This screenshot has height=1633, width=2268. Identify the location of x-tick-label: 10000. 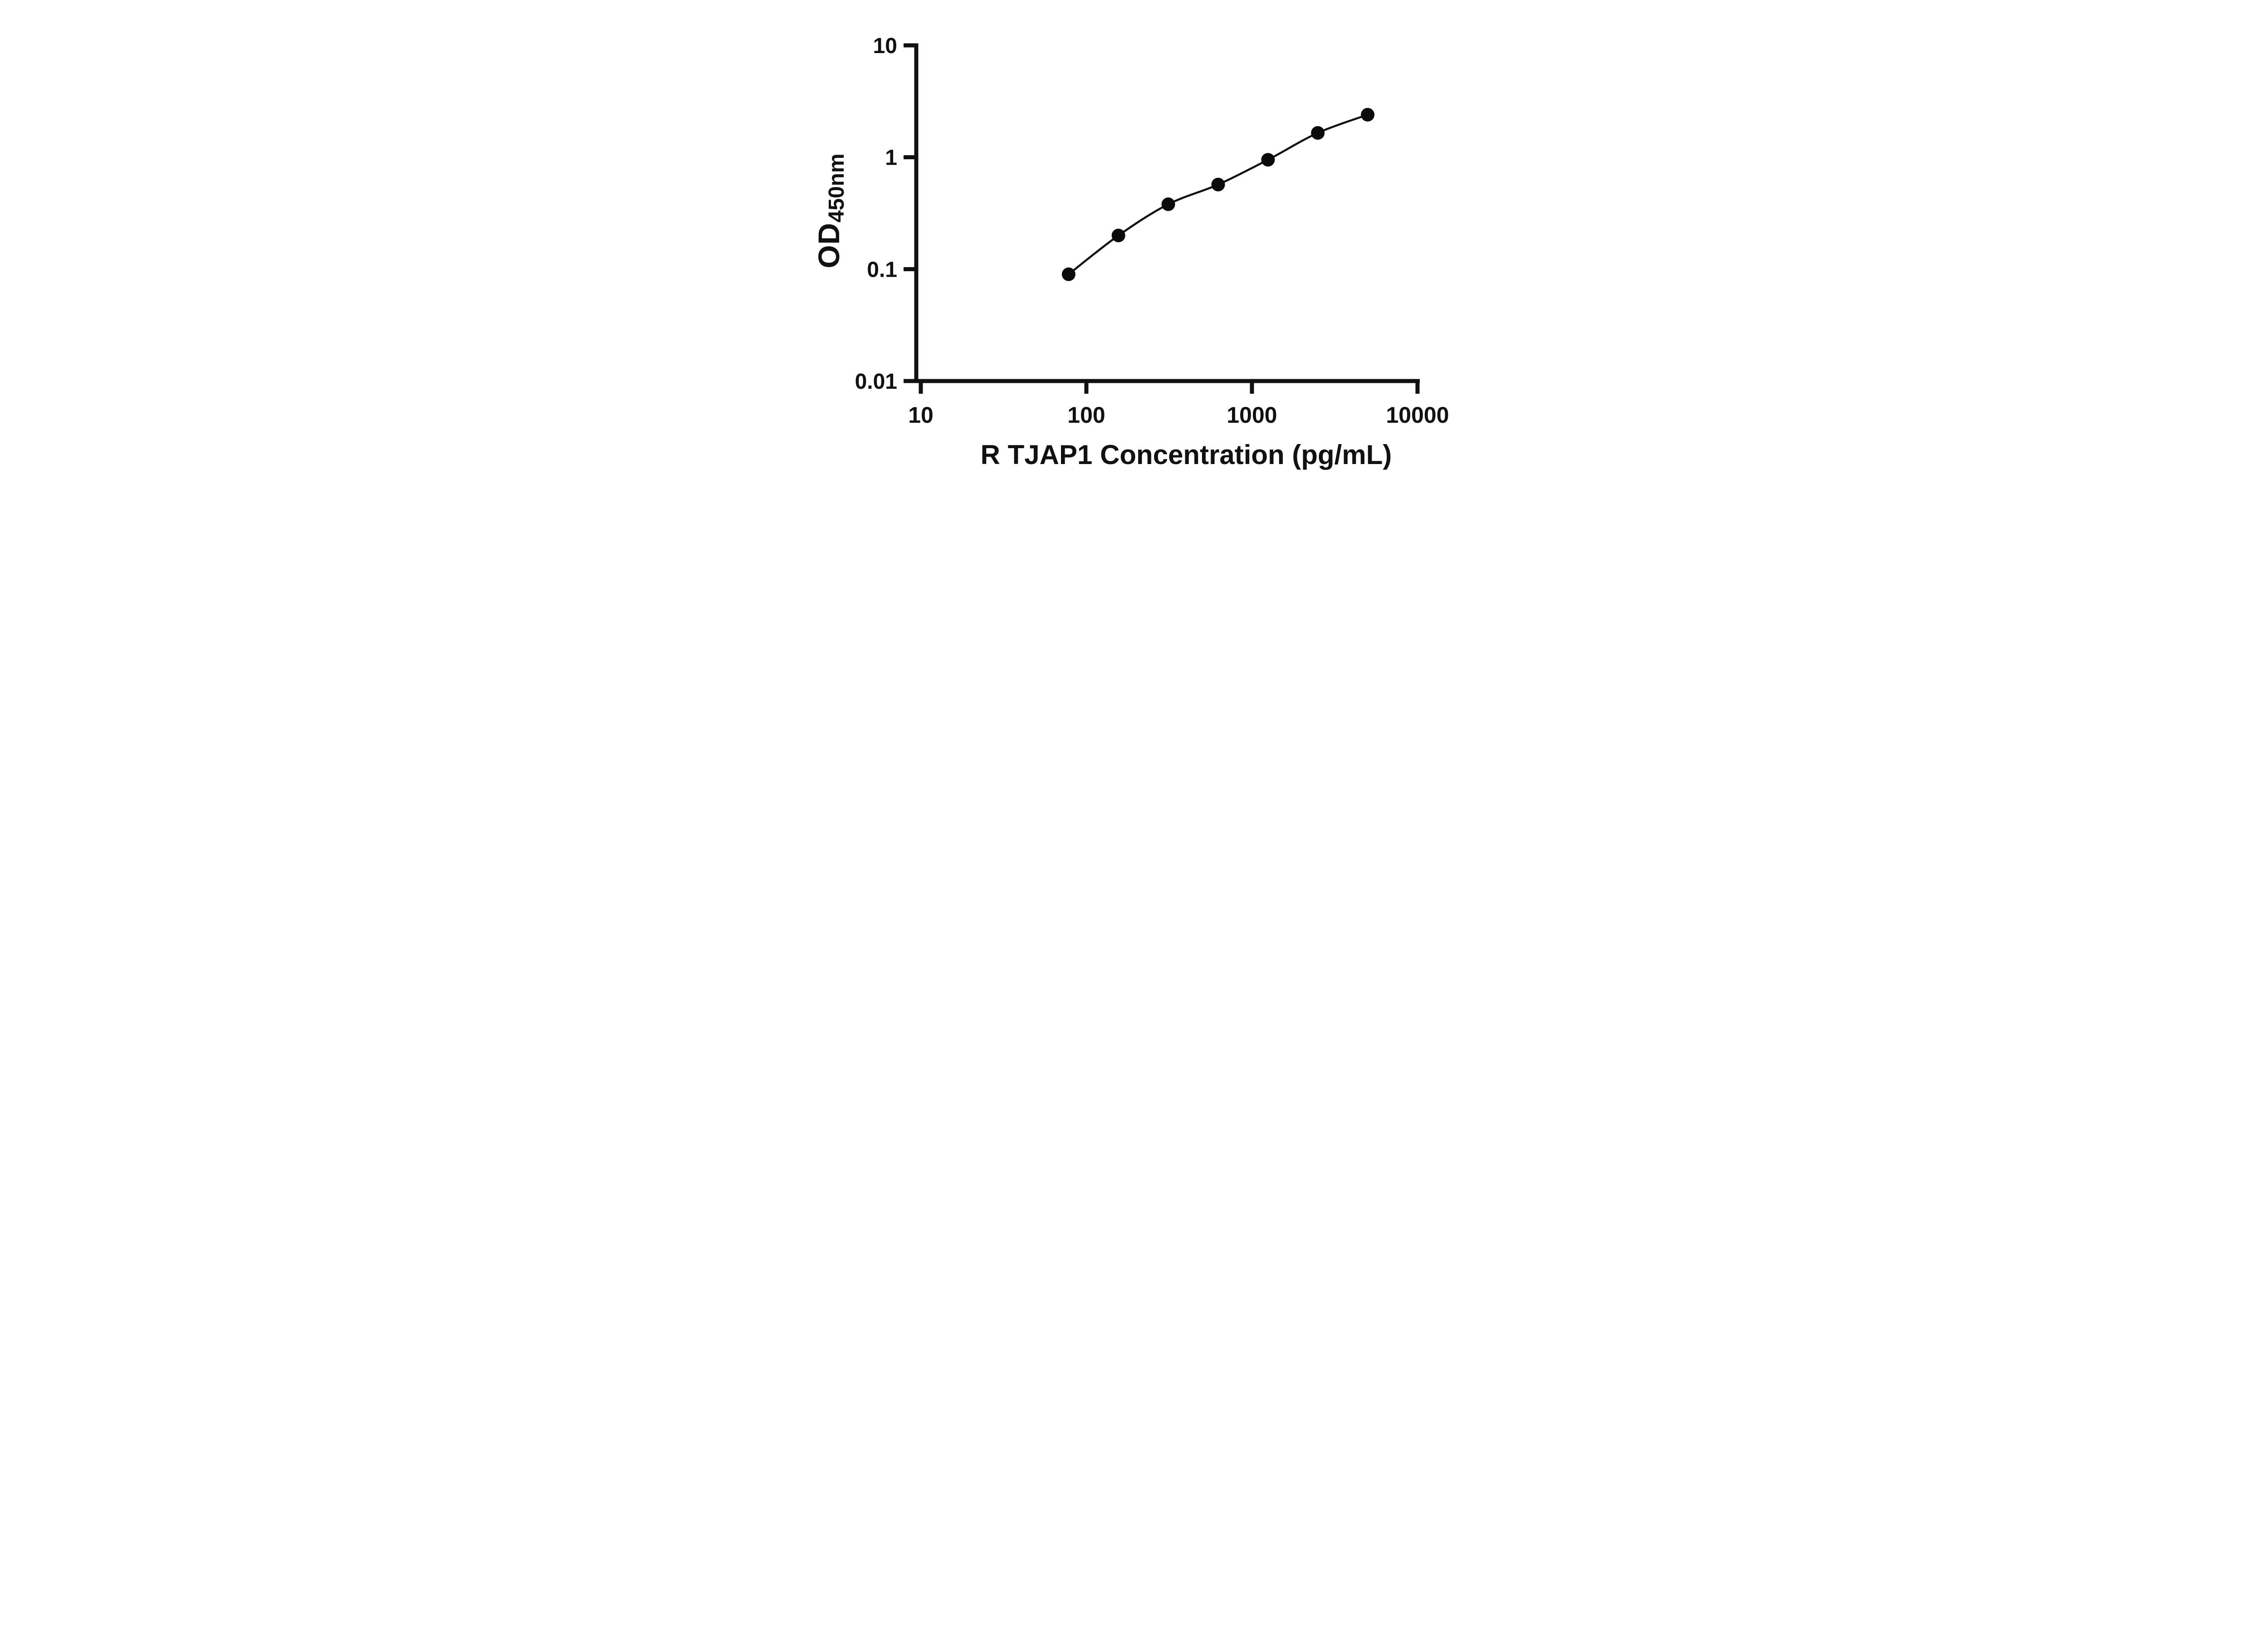
(1418, 415).